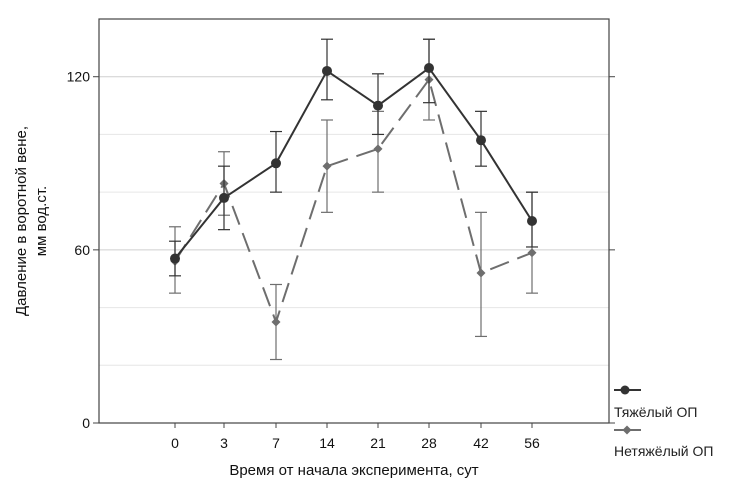 The image size is (735, 488). Describe the element at coordinates (663, 451) in the screenshot. I see `legend-label-mild: Нетяжёлый ОП` at that location.